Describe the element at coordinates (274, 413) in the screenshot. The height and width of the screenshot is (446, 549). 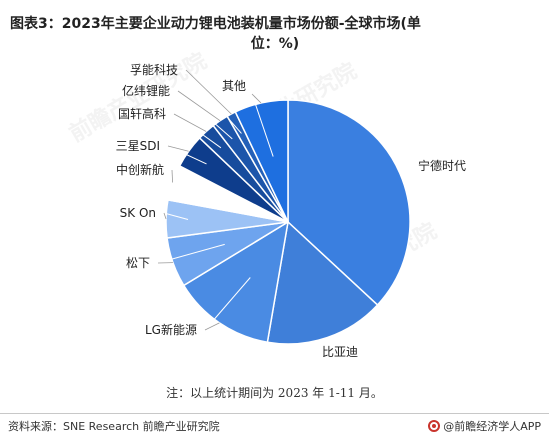
I see `footer-divider` at that location.